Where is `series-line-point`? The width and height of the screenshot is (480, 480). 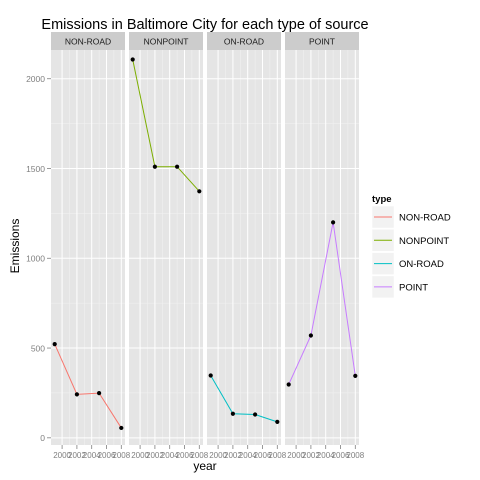
series-line-point is located at coordinates (322, 303).